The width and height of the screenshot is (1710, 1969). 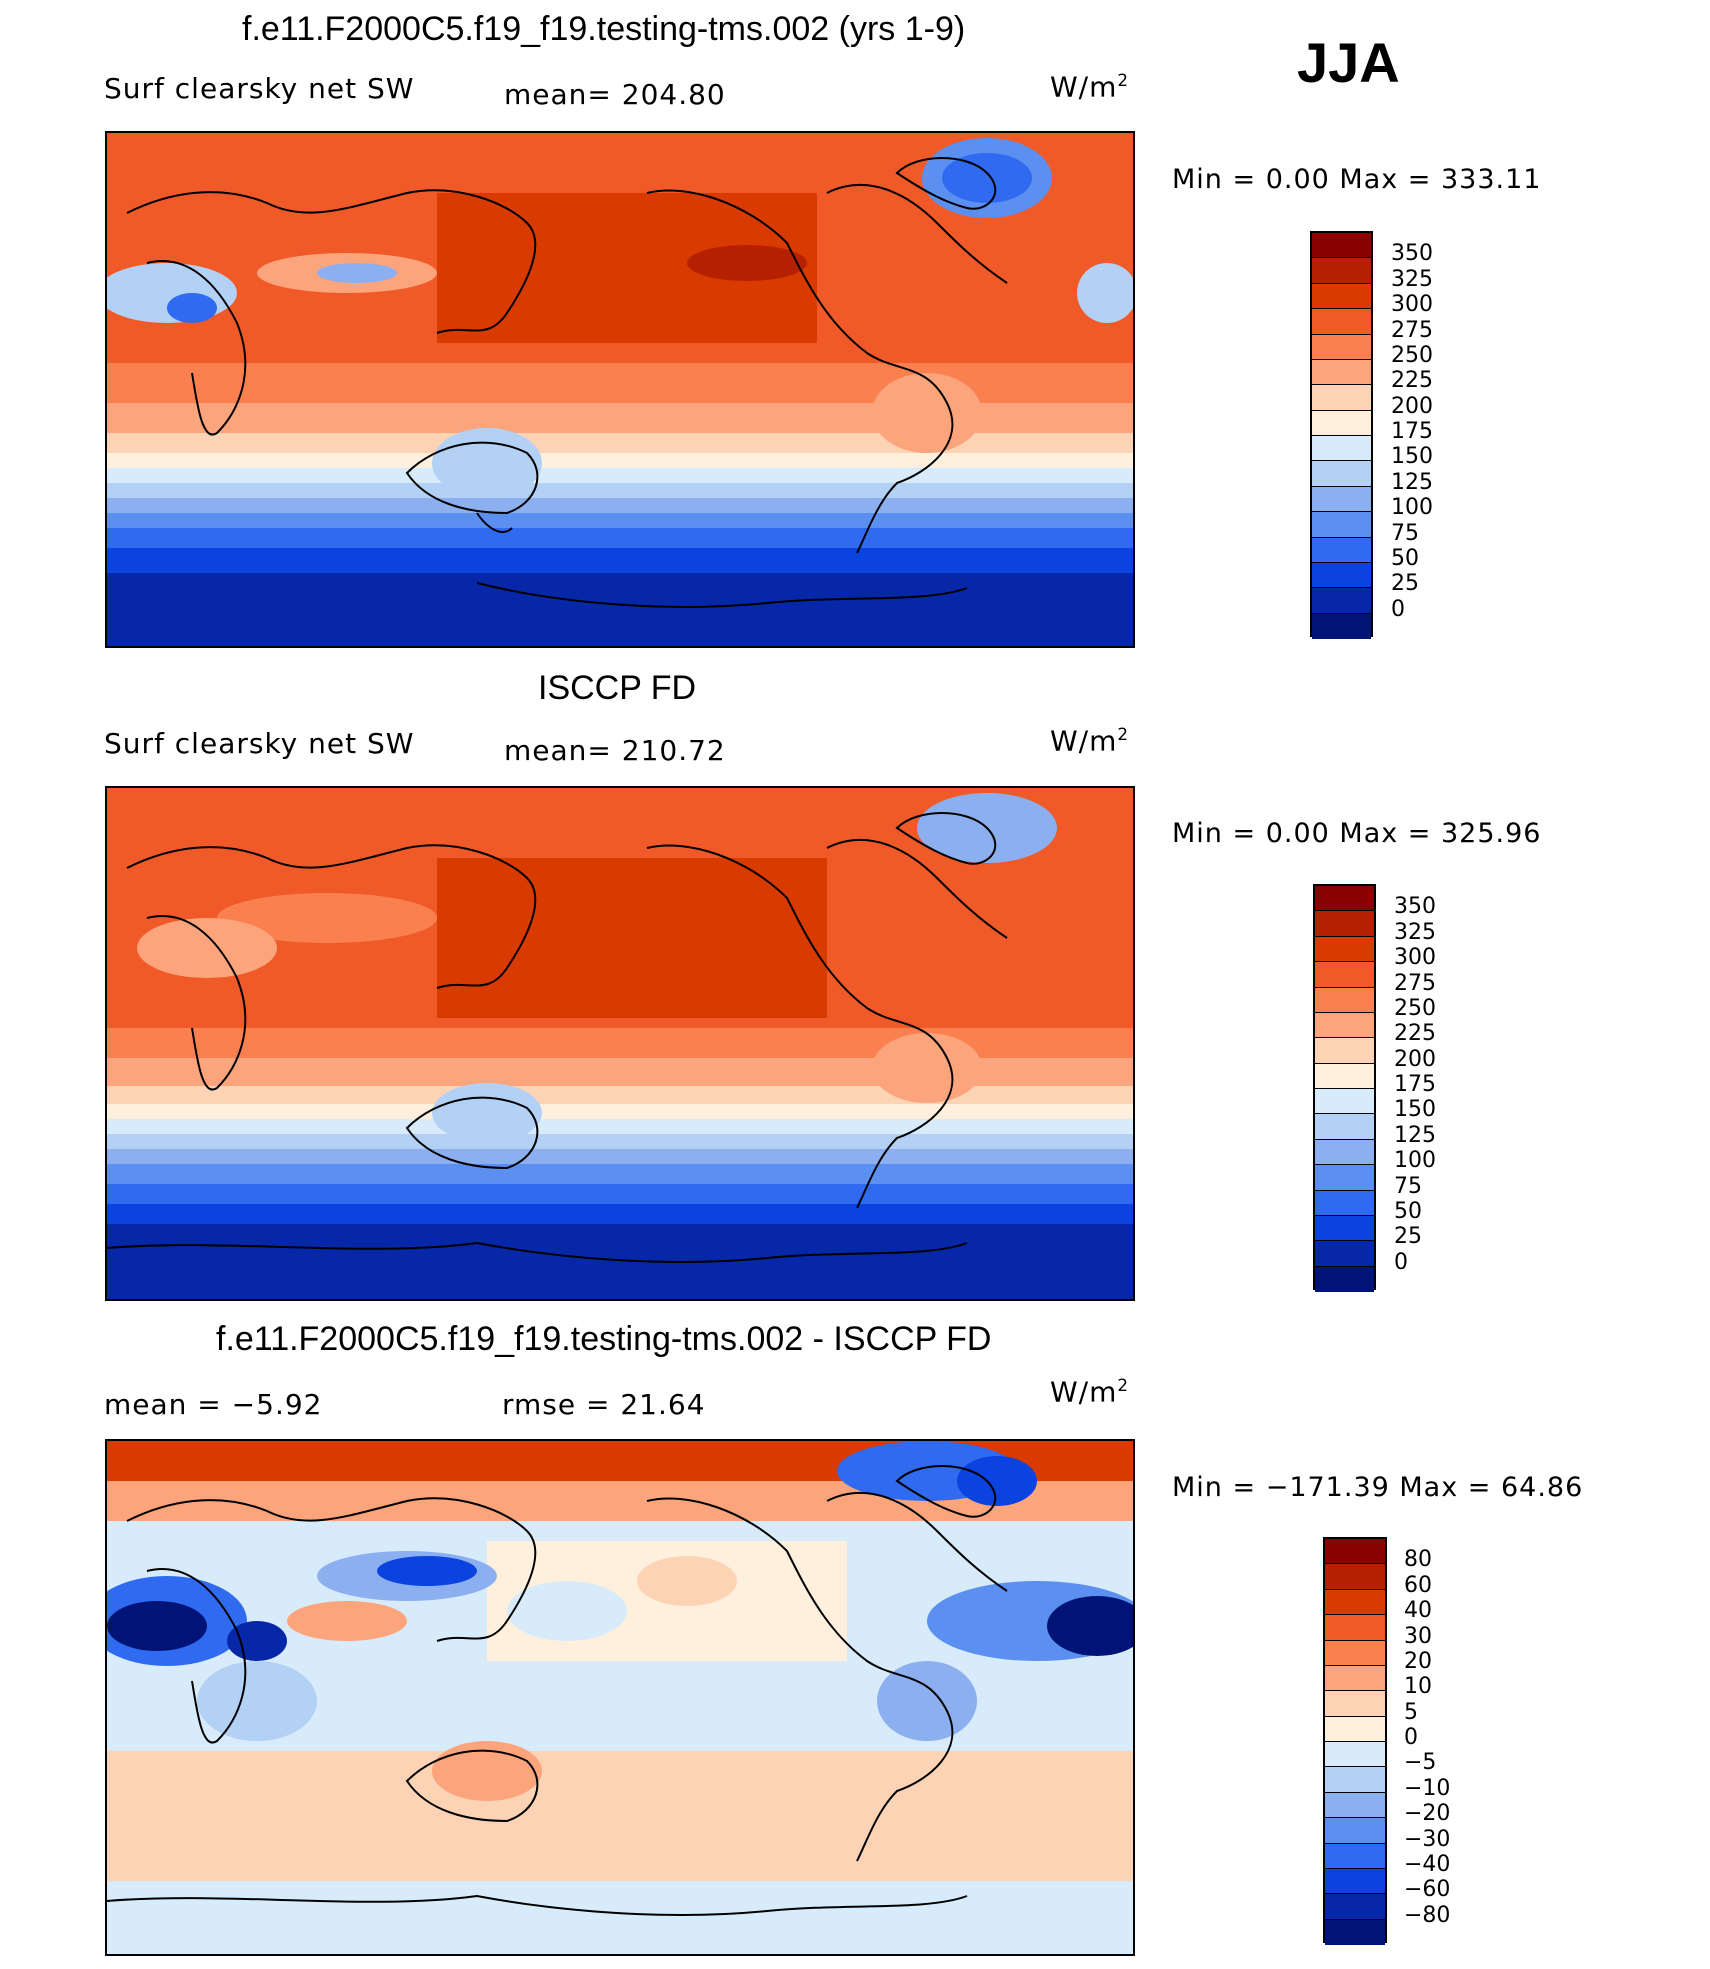 I want to click on panel2-min-max: Min = 0.00 Max = 325.96, so click(x=1357, y=833).